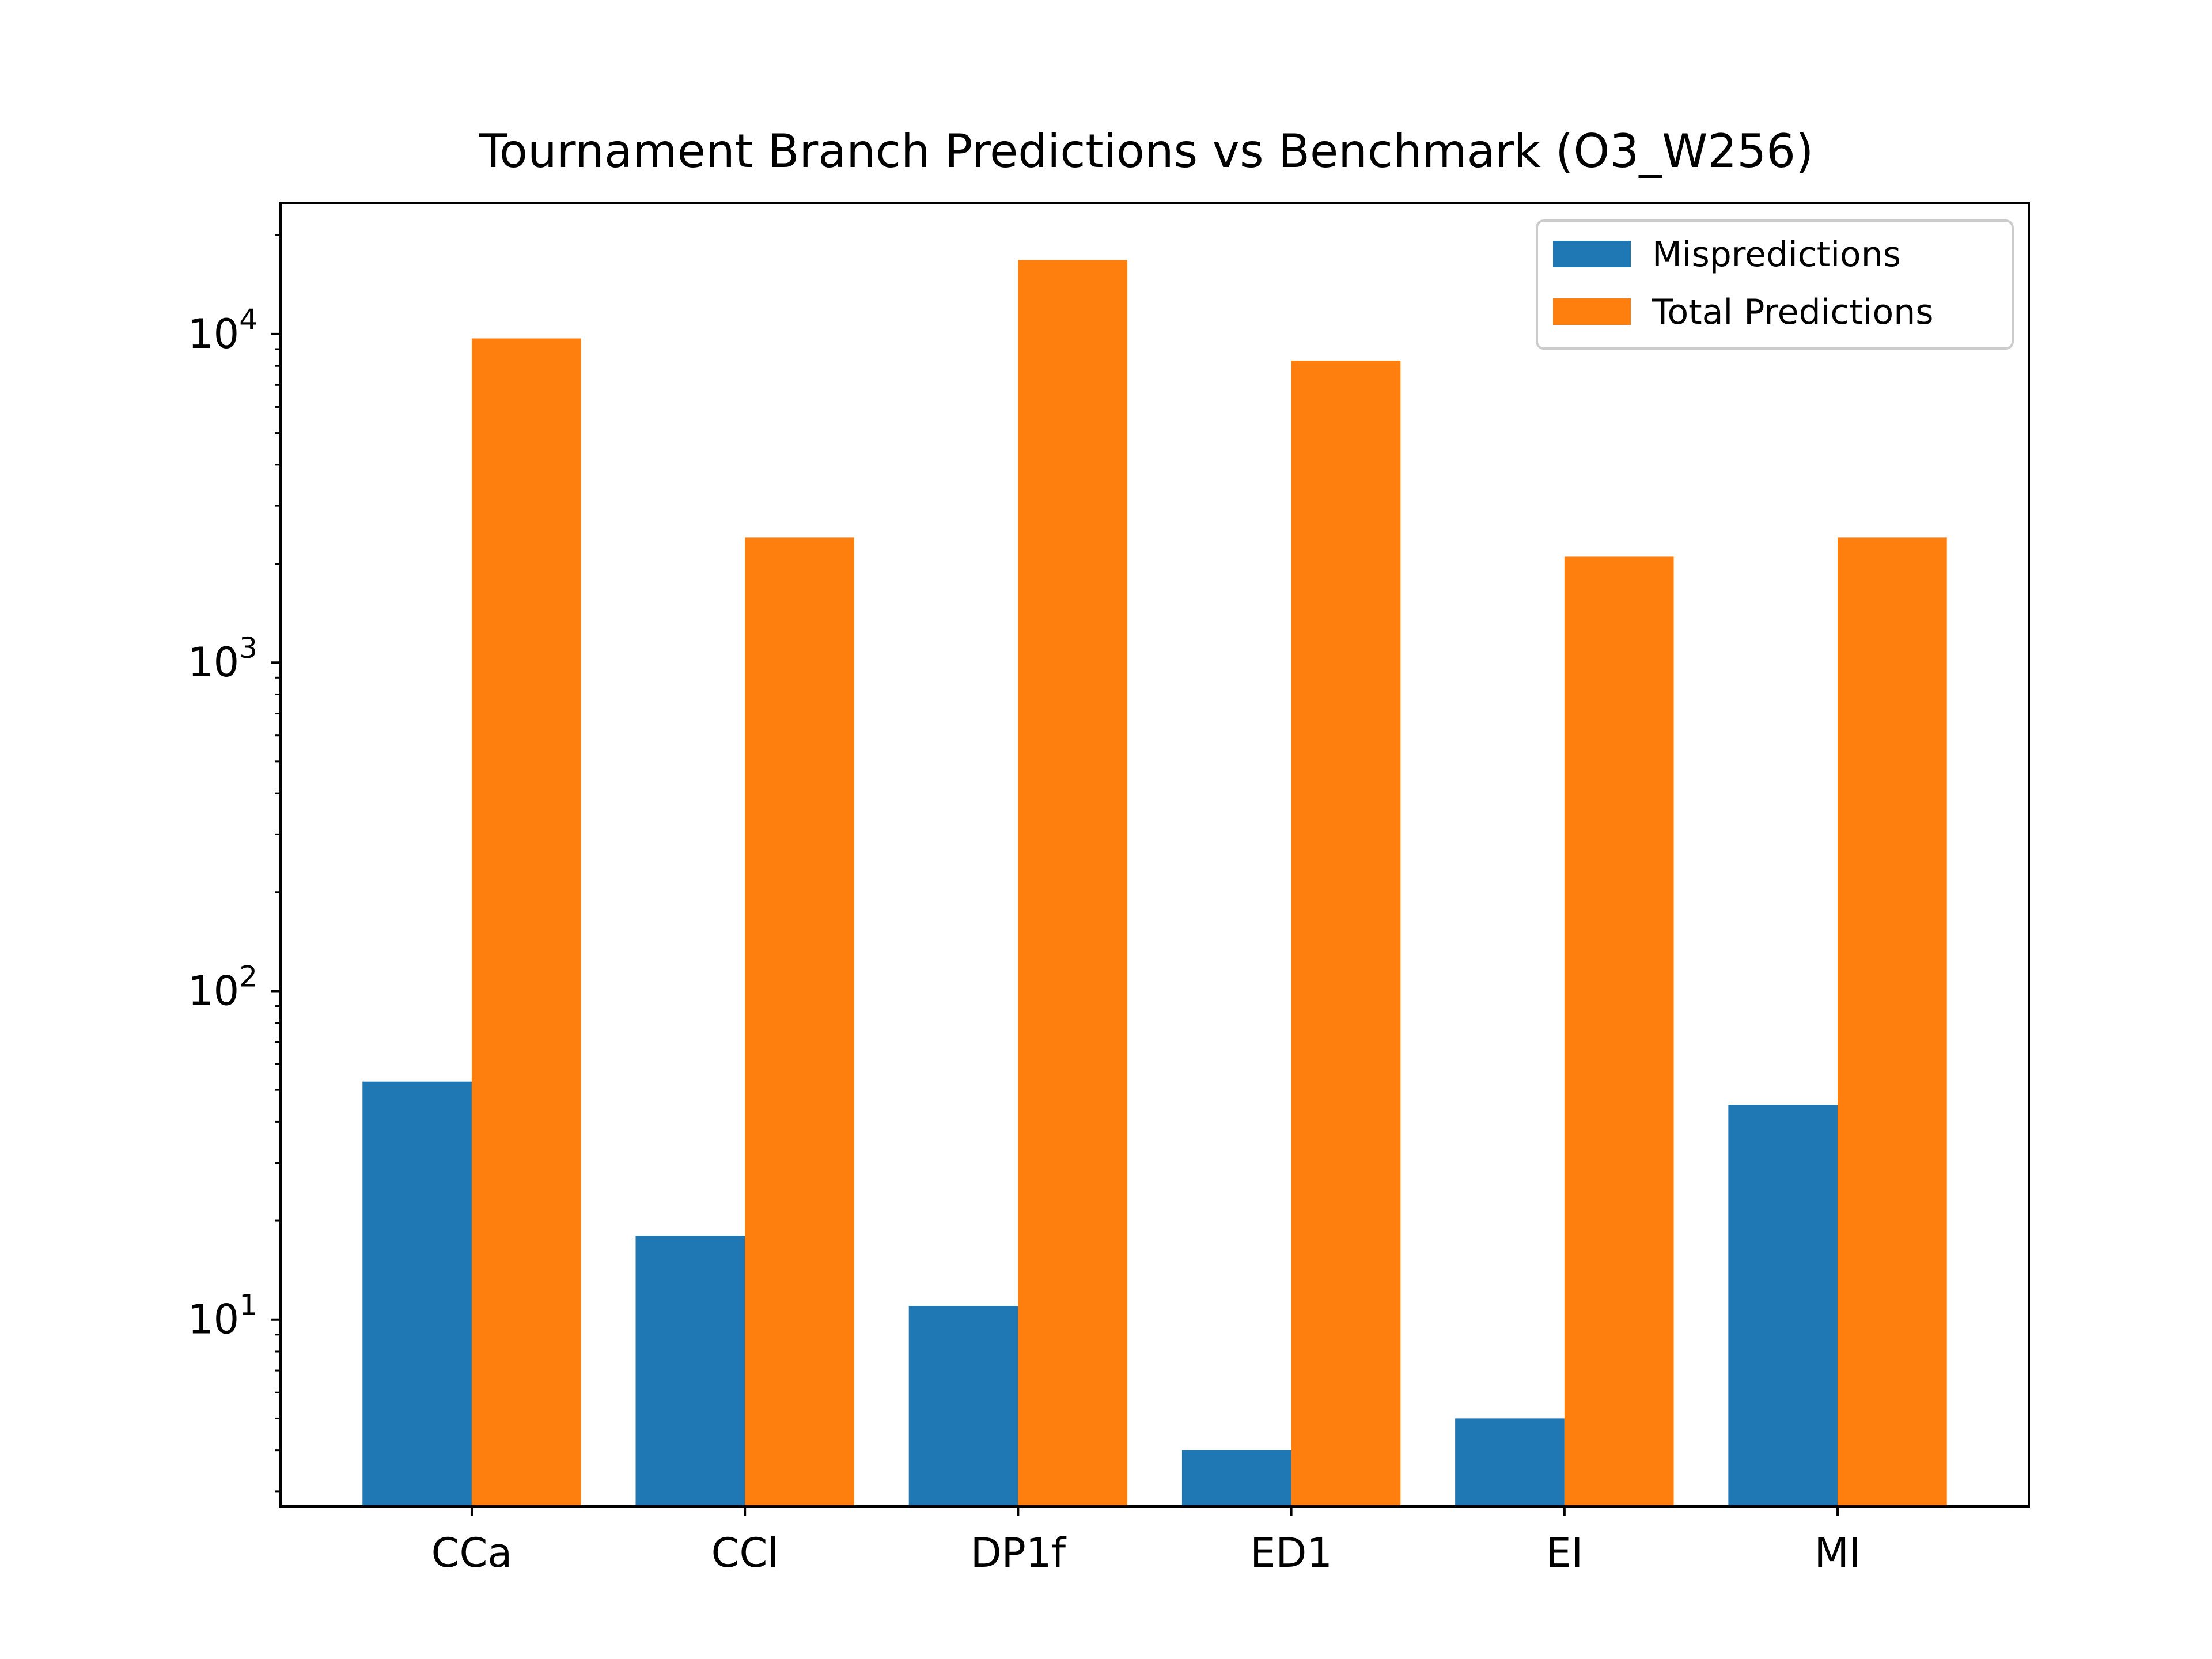 This screenshot has width=2212, height=1659. Describe the element at coordinates (1892, 1021) in the screenshot. I see `bar-total-predictions-mi` at that location.